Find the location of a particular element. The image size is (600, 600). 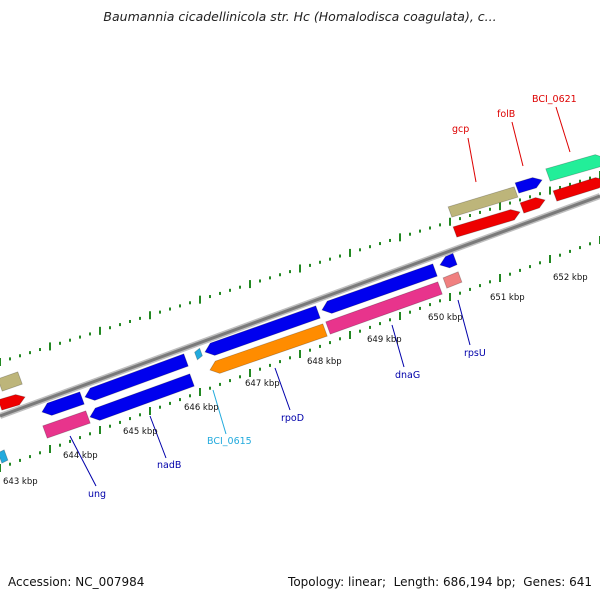

accession-label: Accession: is located at coordinates (40, 582).